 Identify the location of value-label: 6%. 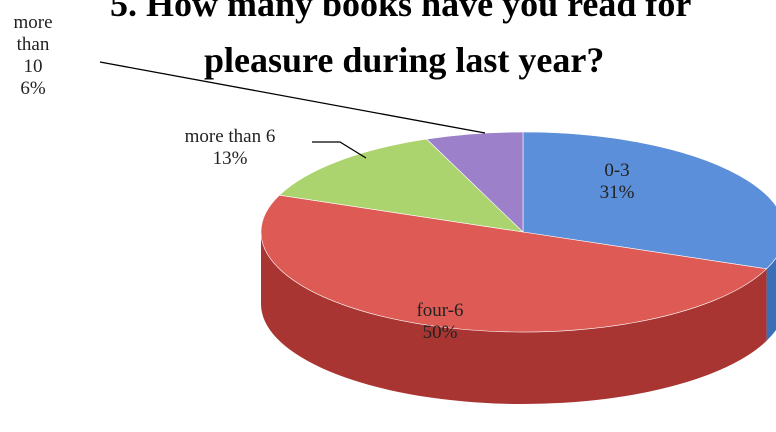
(33, 88).